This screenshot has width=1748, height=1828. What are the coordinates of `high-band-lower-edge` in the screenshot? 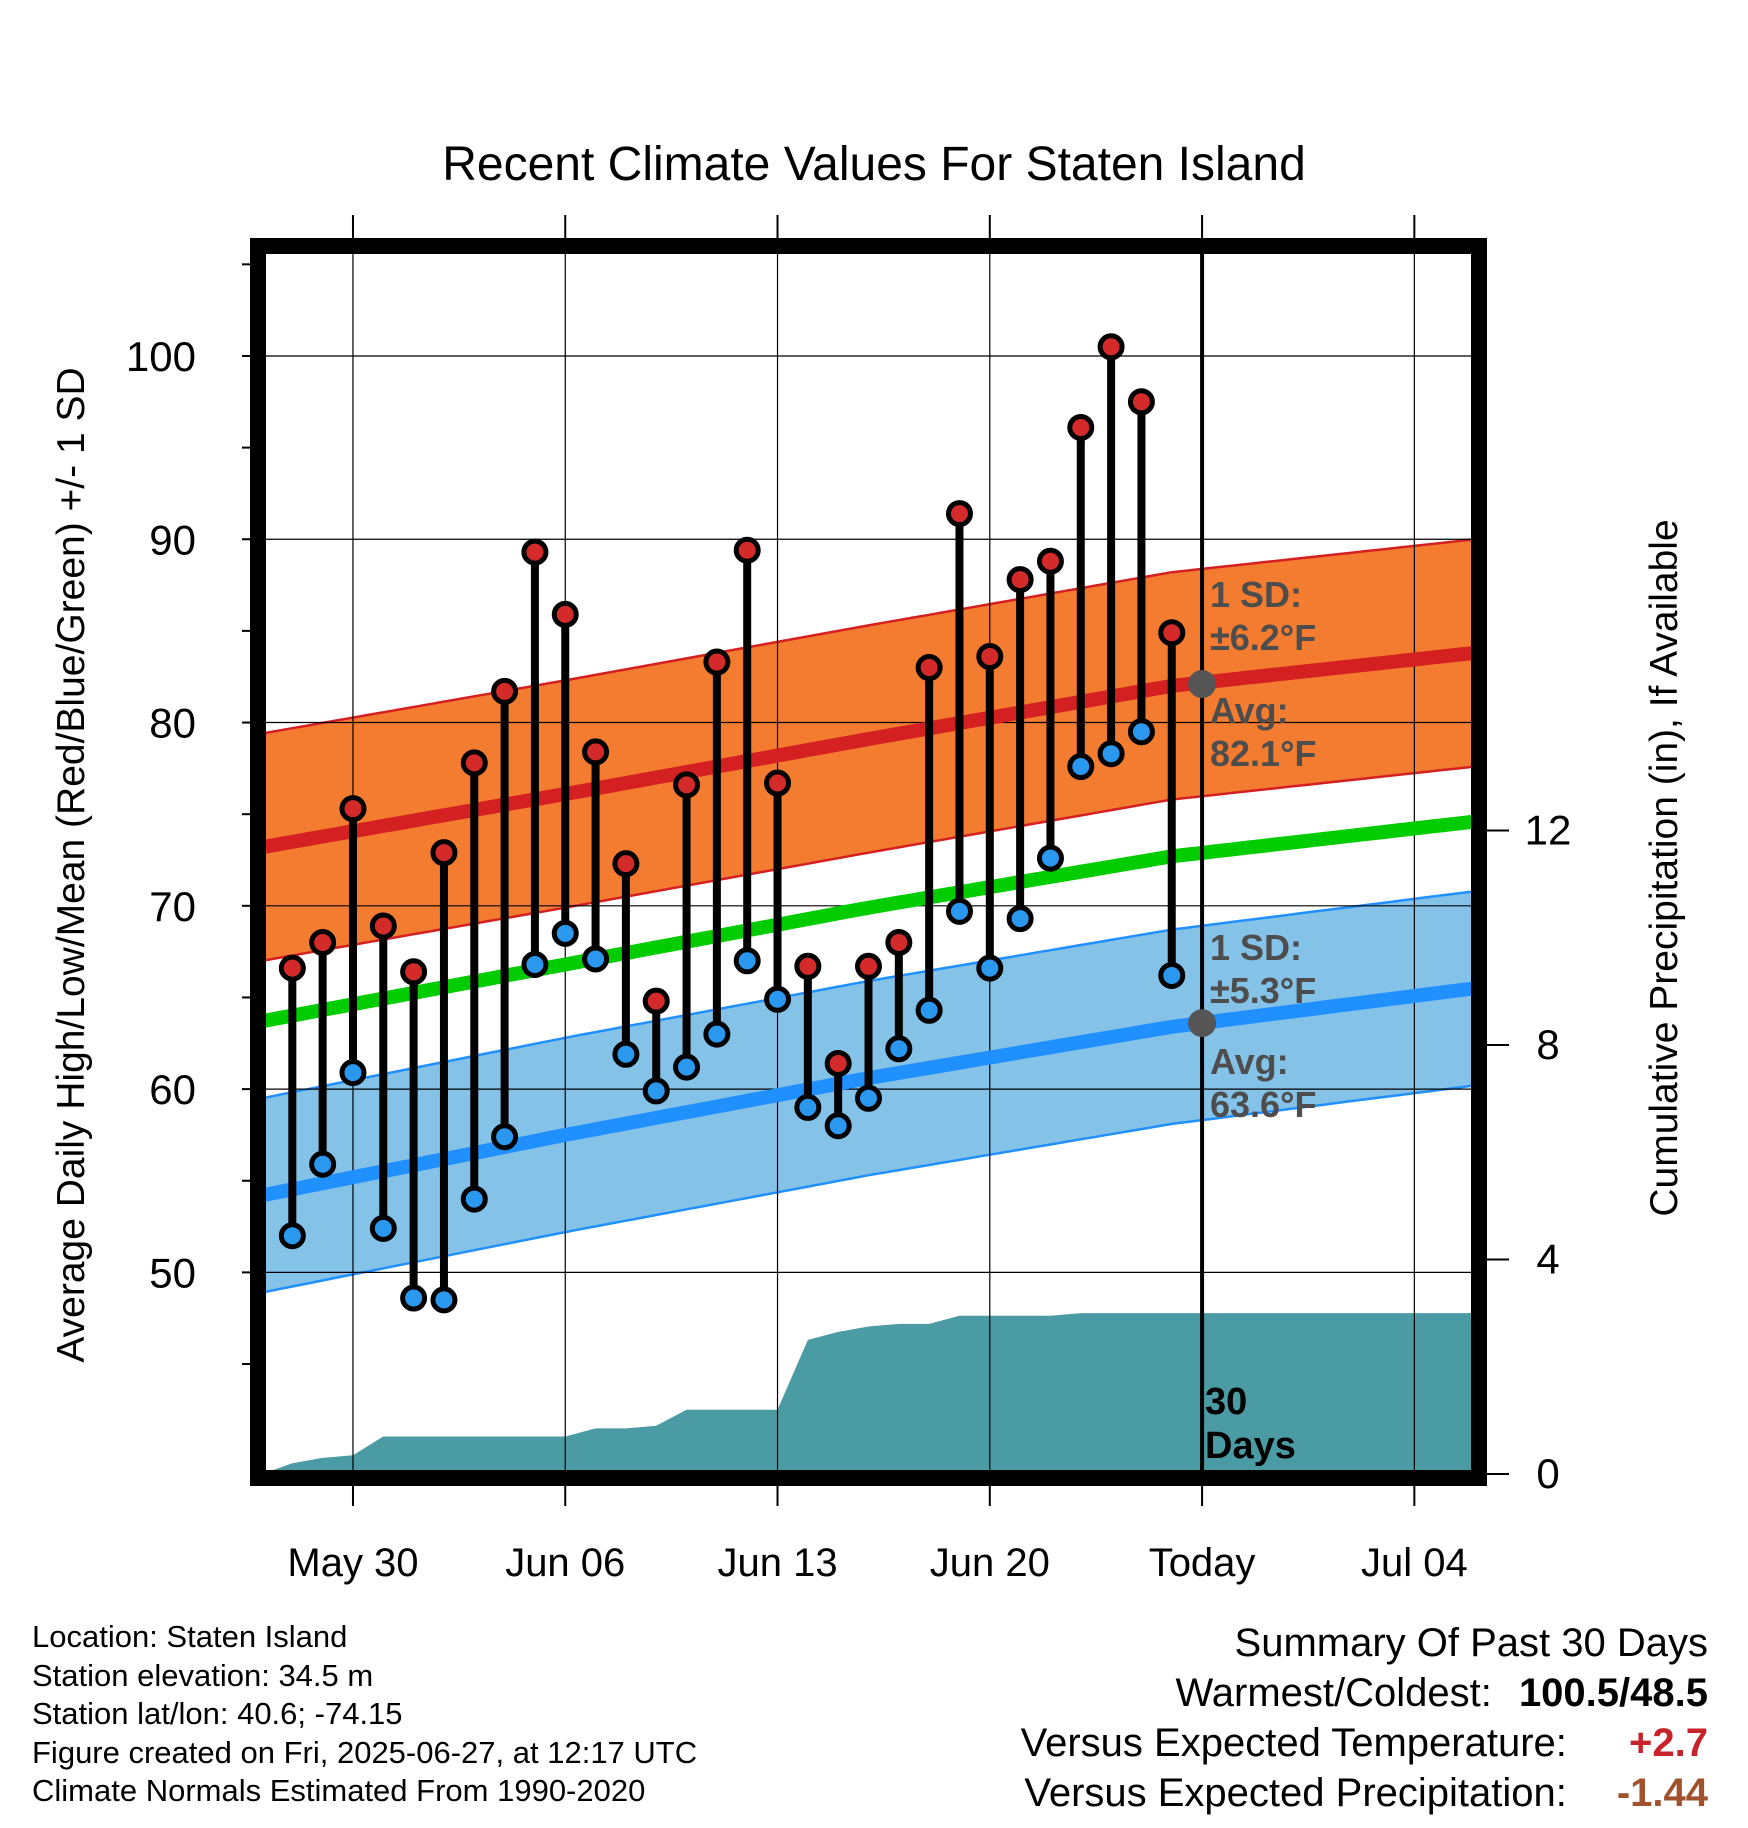 It's located at (868, 864).